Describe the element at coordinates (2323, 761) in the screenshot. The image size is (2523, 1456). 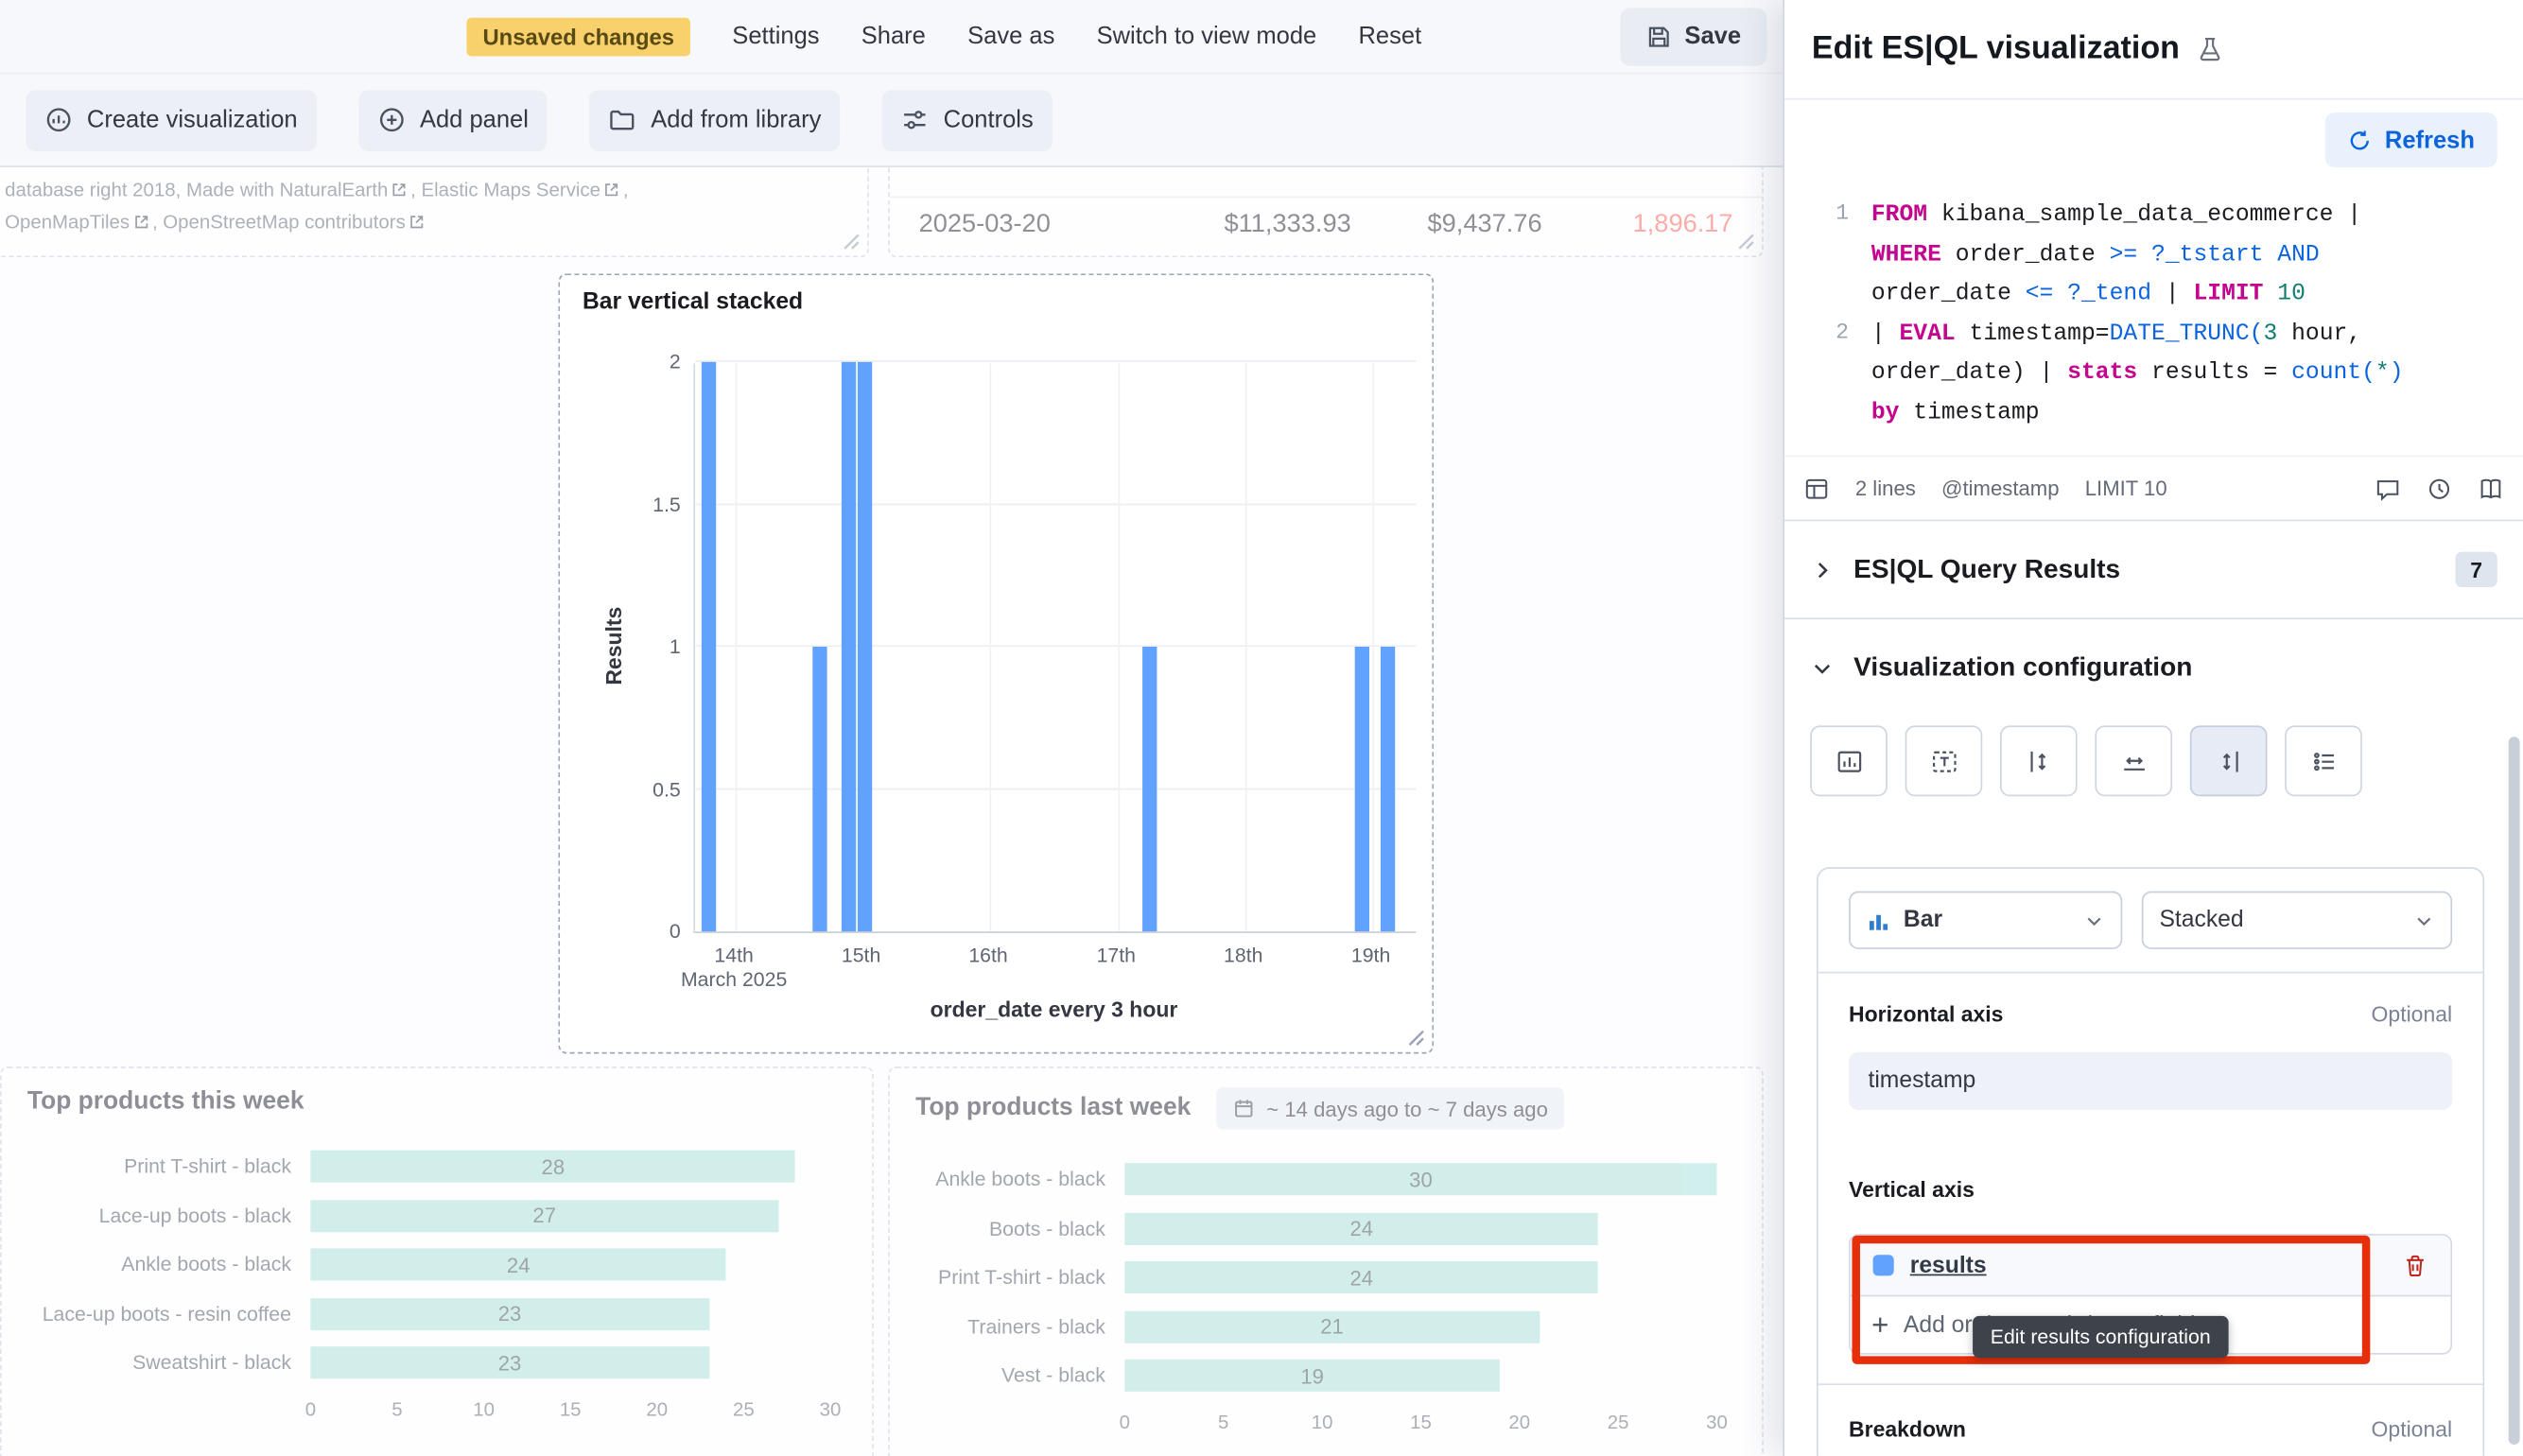
I see `legend-options-button` at that location.